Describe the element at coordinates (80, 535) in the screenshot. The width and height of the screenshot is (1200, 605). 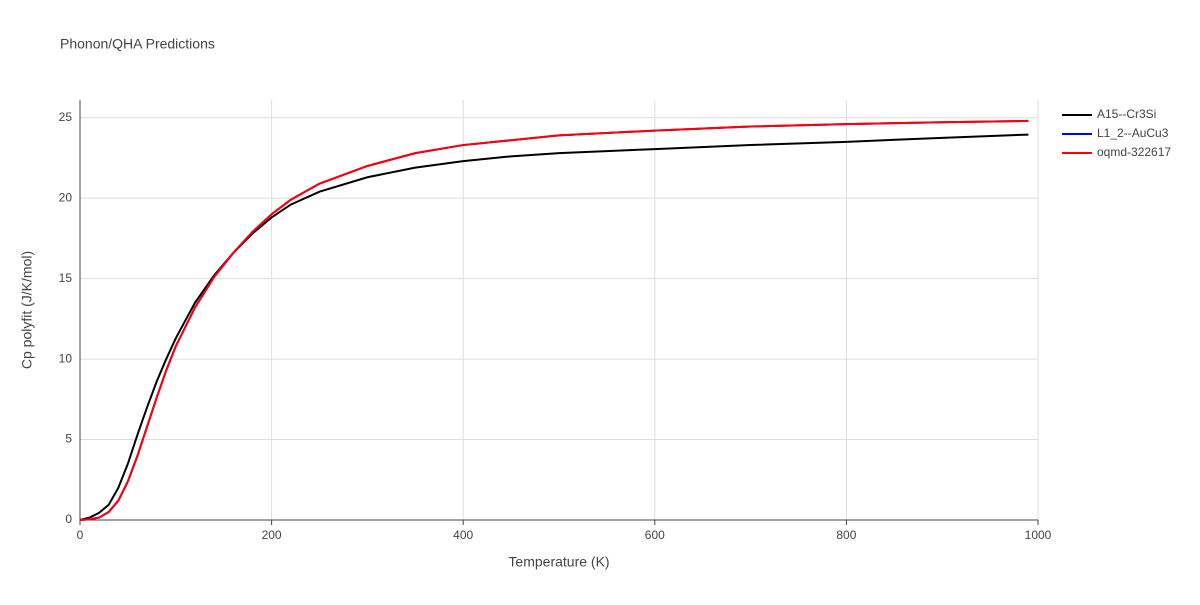
I see `x-tick-label: 0` at that location.